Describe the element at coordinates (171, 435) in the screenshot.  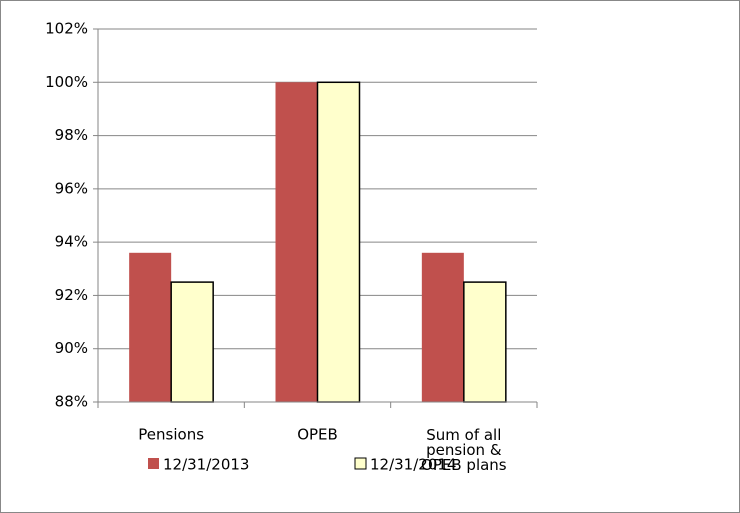
I see `x-tick-label: Pensions` at that location.